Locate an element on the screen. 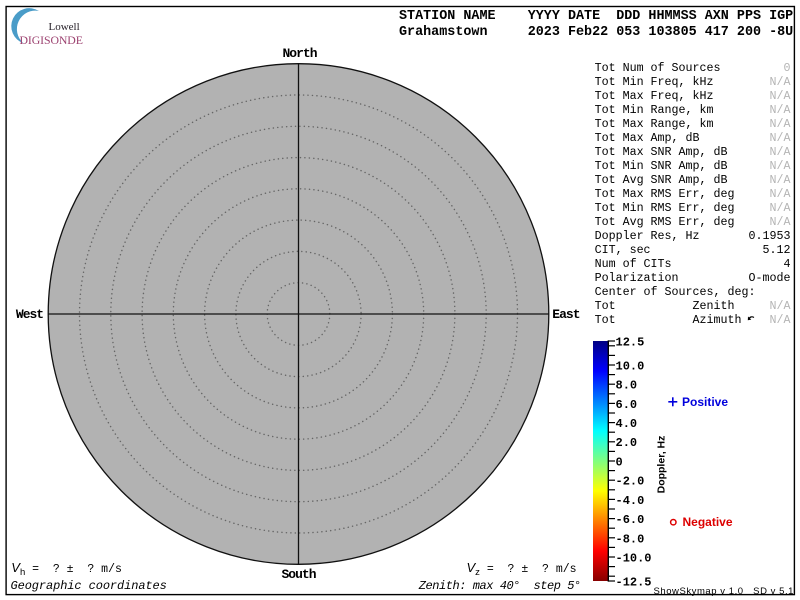 This screenshot has height=600, width=800. svg-text: -6.0 is located at coordinates (630, 520).